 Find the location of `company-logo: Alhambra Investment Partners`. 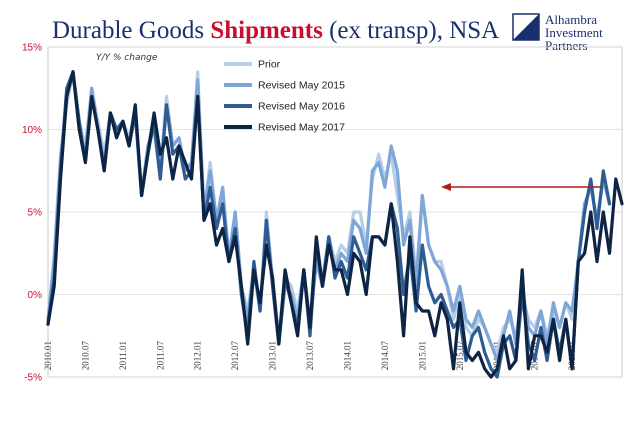

company-logo: Alhambra Investment Partners is located at coordinates (557, 32).